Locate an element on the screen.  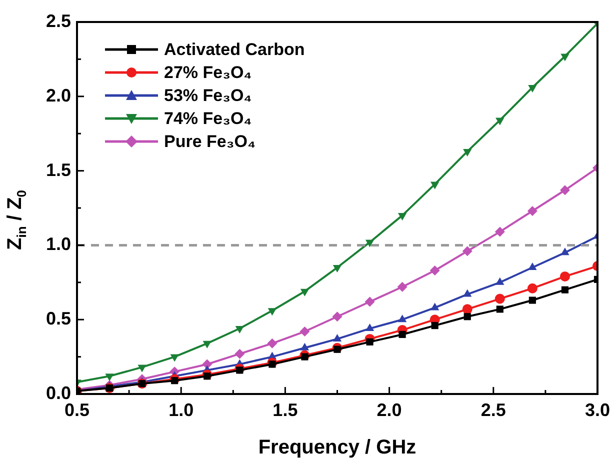
x-tick-label: 3.0 is located at coordinates (597, 410).